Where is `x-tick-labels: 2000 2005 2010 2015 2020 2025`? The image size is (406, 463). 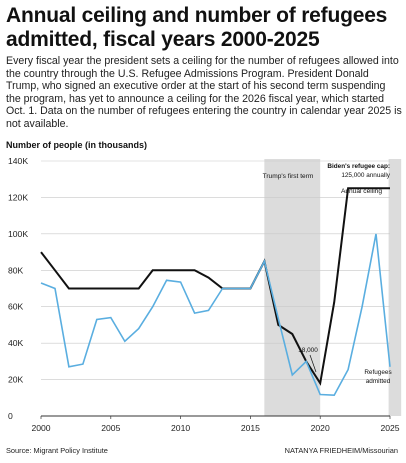 x-tick-labels: 2000 2005 2010 2015 2020 2025 is located at coordinates (215, 424).